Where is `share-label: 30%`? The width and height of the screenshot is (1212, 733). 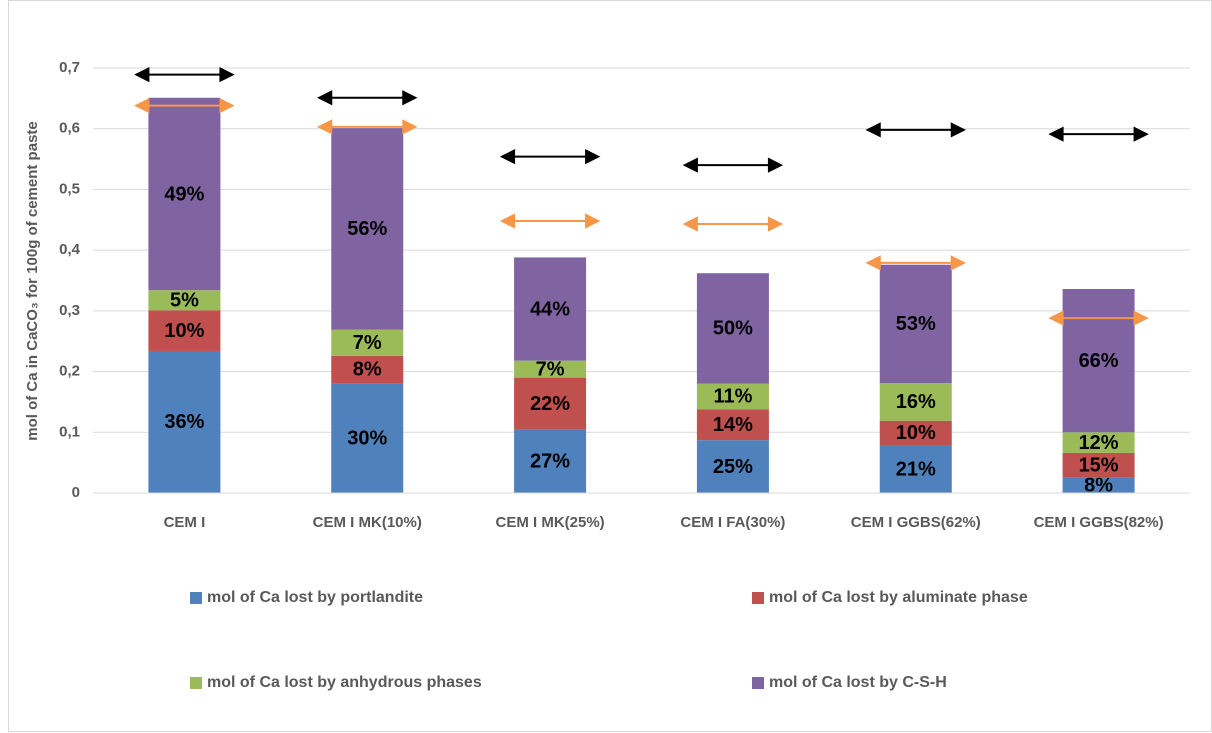
share-label: 30% is located at coordinates (367, 438).